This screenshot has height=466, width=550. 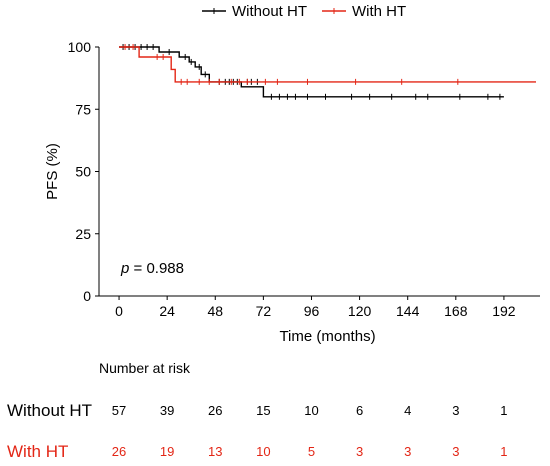 What do you see at coordinates (37, 451) in the screenshot?
I see `risk-row-label: With HT` at bounding box center [37, 451].